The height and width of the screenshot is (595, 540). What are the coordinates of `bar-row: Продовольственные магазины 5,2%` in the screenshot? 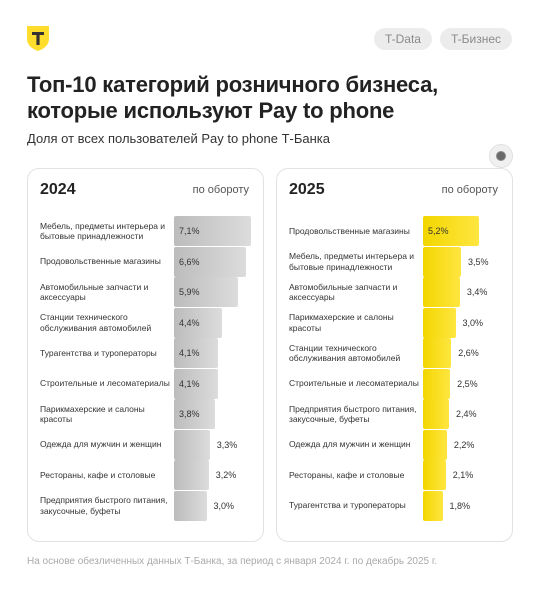 It's located at (394, 231).